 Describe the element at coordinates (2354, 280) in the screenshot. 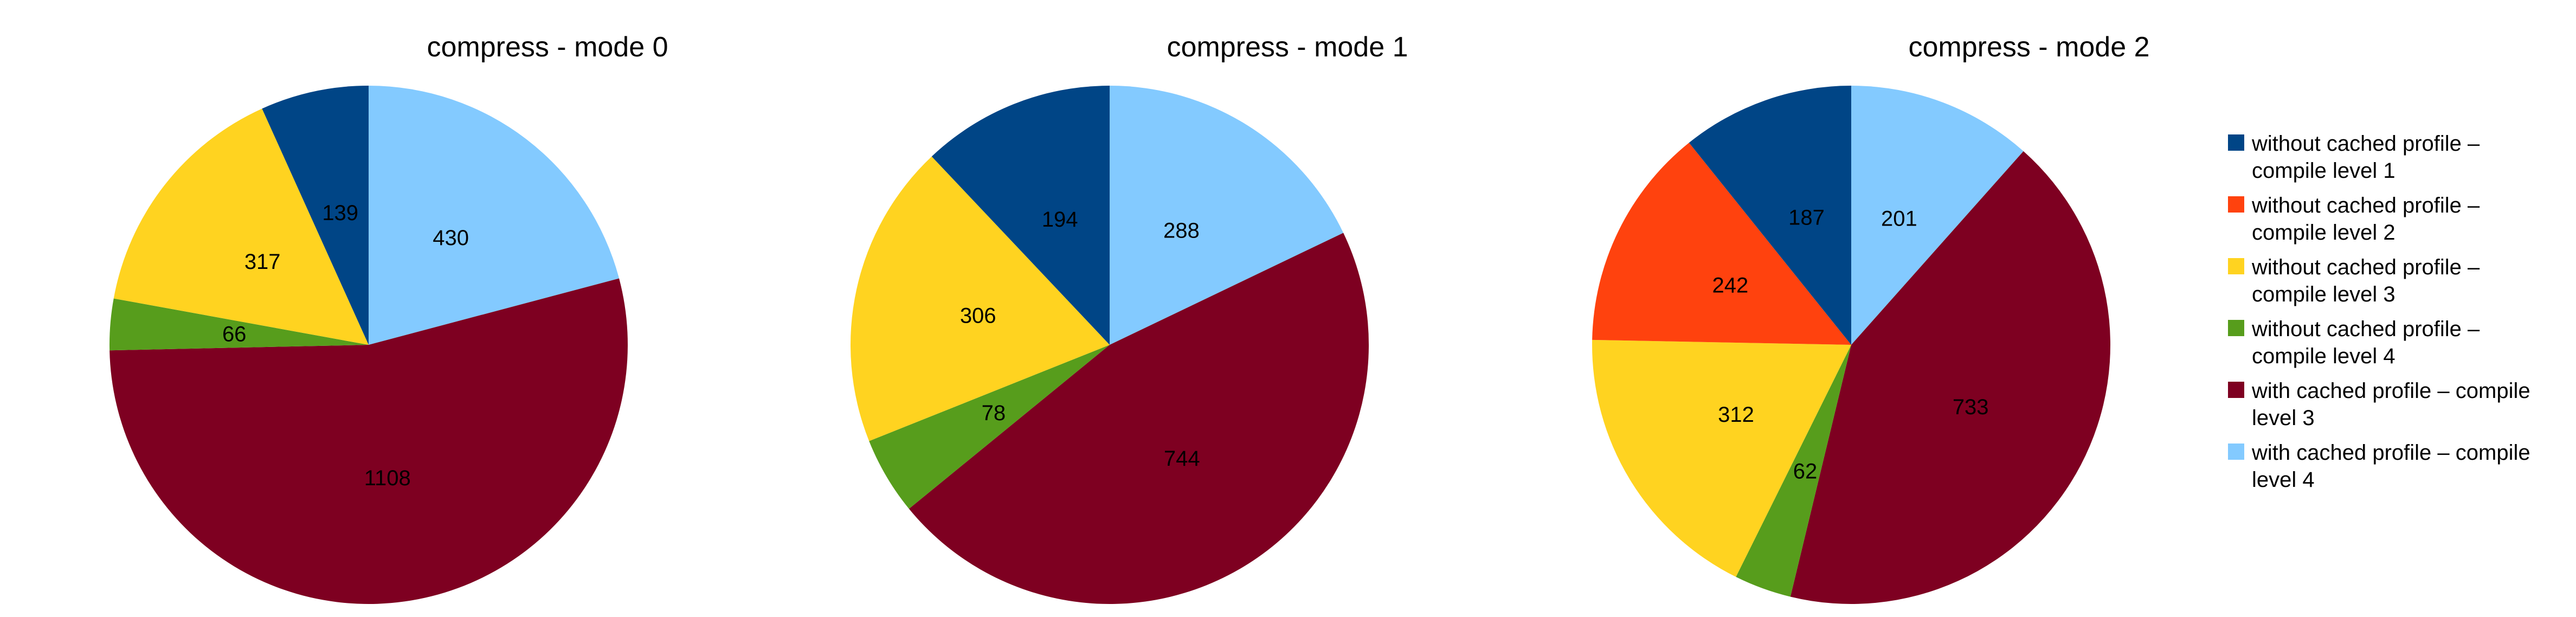

I see `legend-item: without cached profile – compile level 3` at that location.